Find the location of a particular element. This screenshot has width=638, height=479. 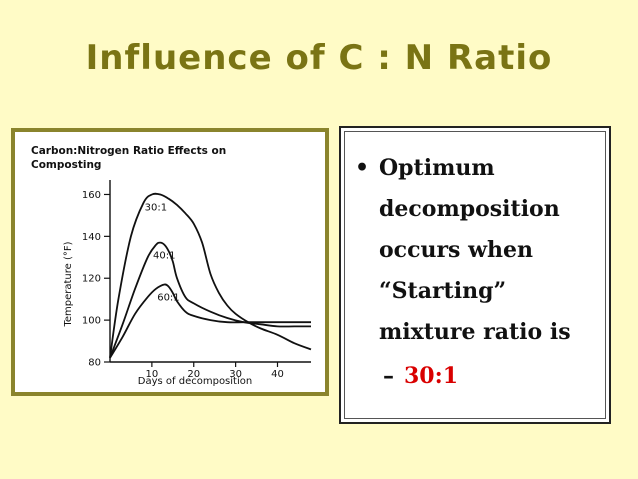

y-tick-label: 140 is located at coordinates (91, 237).